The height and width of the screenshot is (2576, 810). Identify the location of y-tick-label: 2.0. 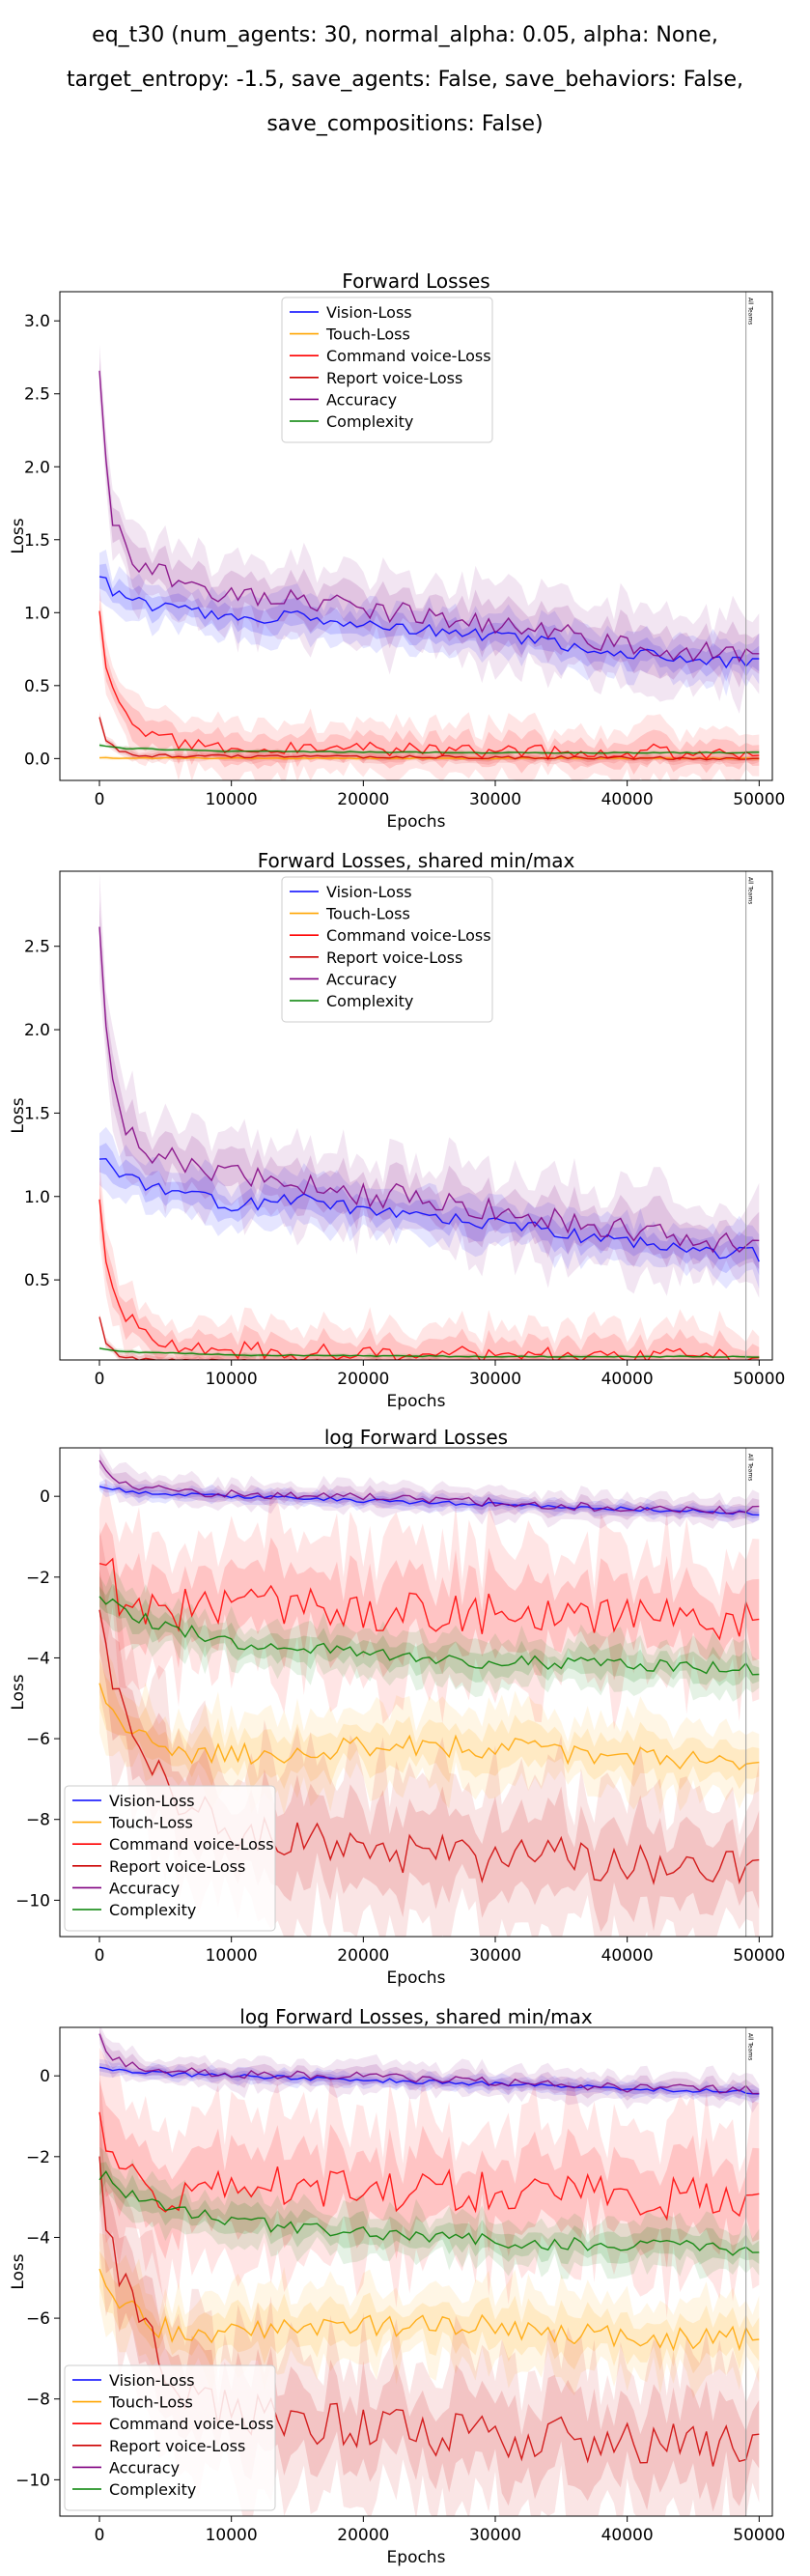
(37, 1030).